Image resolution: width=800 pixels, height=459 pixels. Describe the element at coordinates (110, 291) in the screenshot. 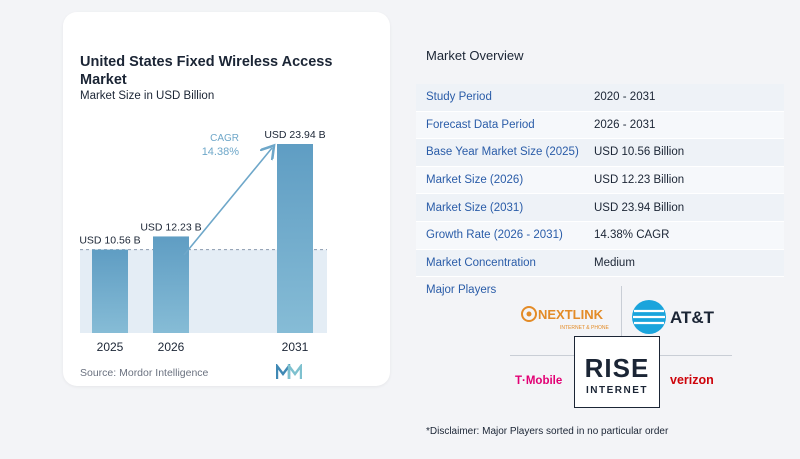

I see `bar-2025` at that location.